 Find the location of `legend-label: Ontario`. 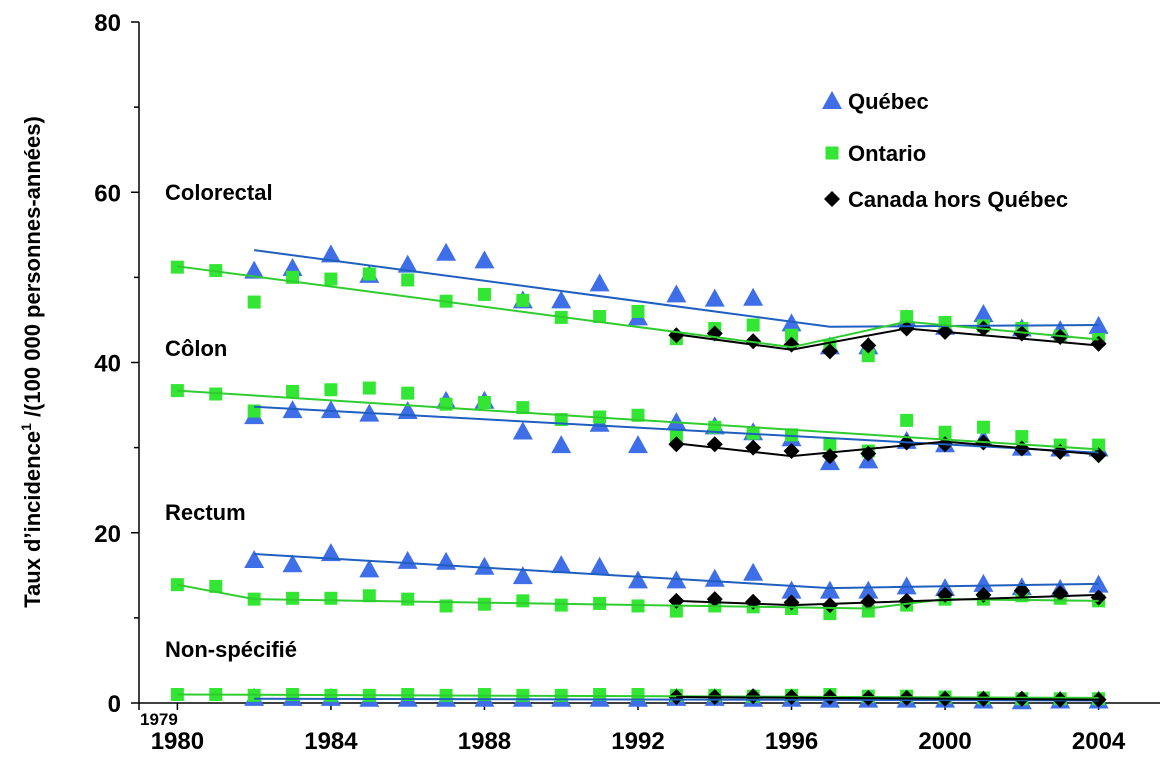

legend-label: Ontario is located at coordinates (887, 153).